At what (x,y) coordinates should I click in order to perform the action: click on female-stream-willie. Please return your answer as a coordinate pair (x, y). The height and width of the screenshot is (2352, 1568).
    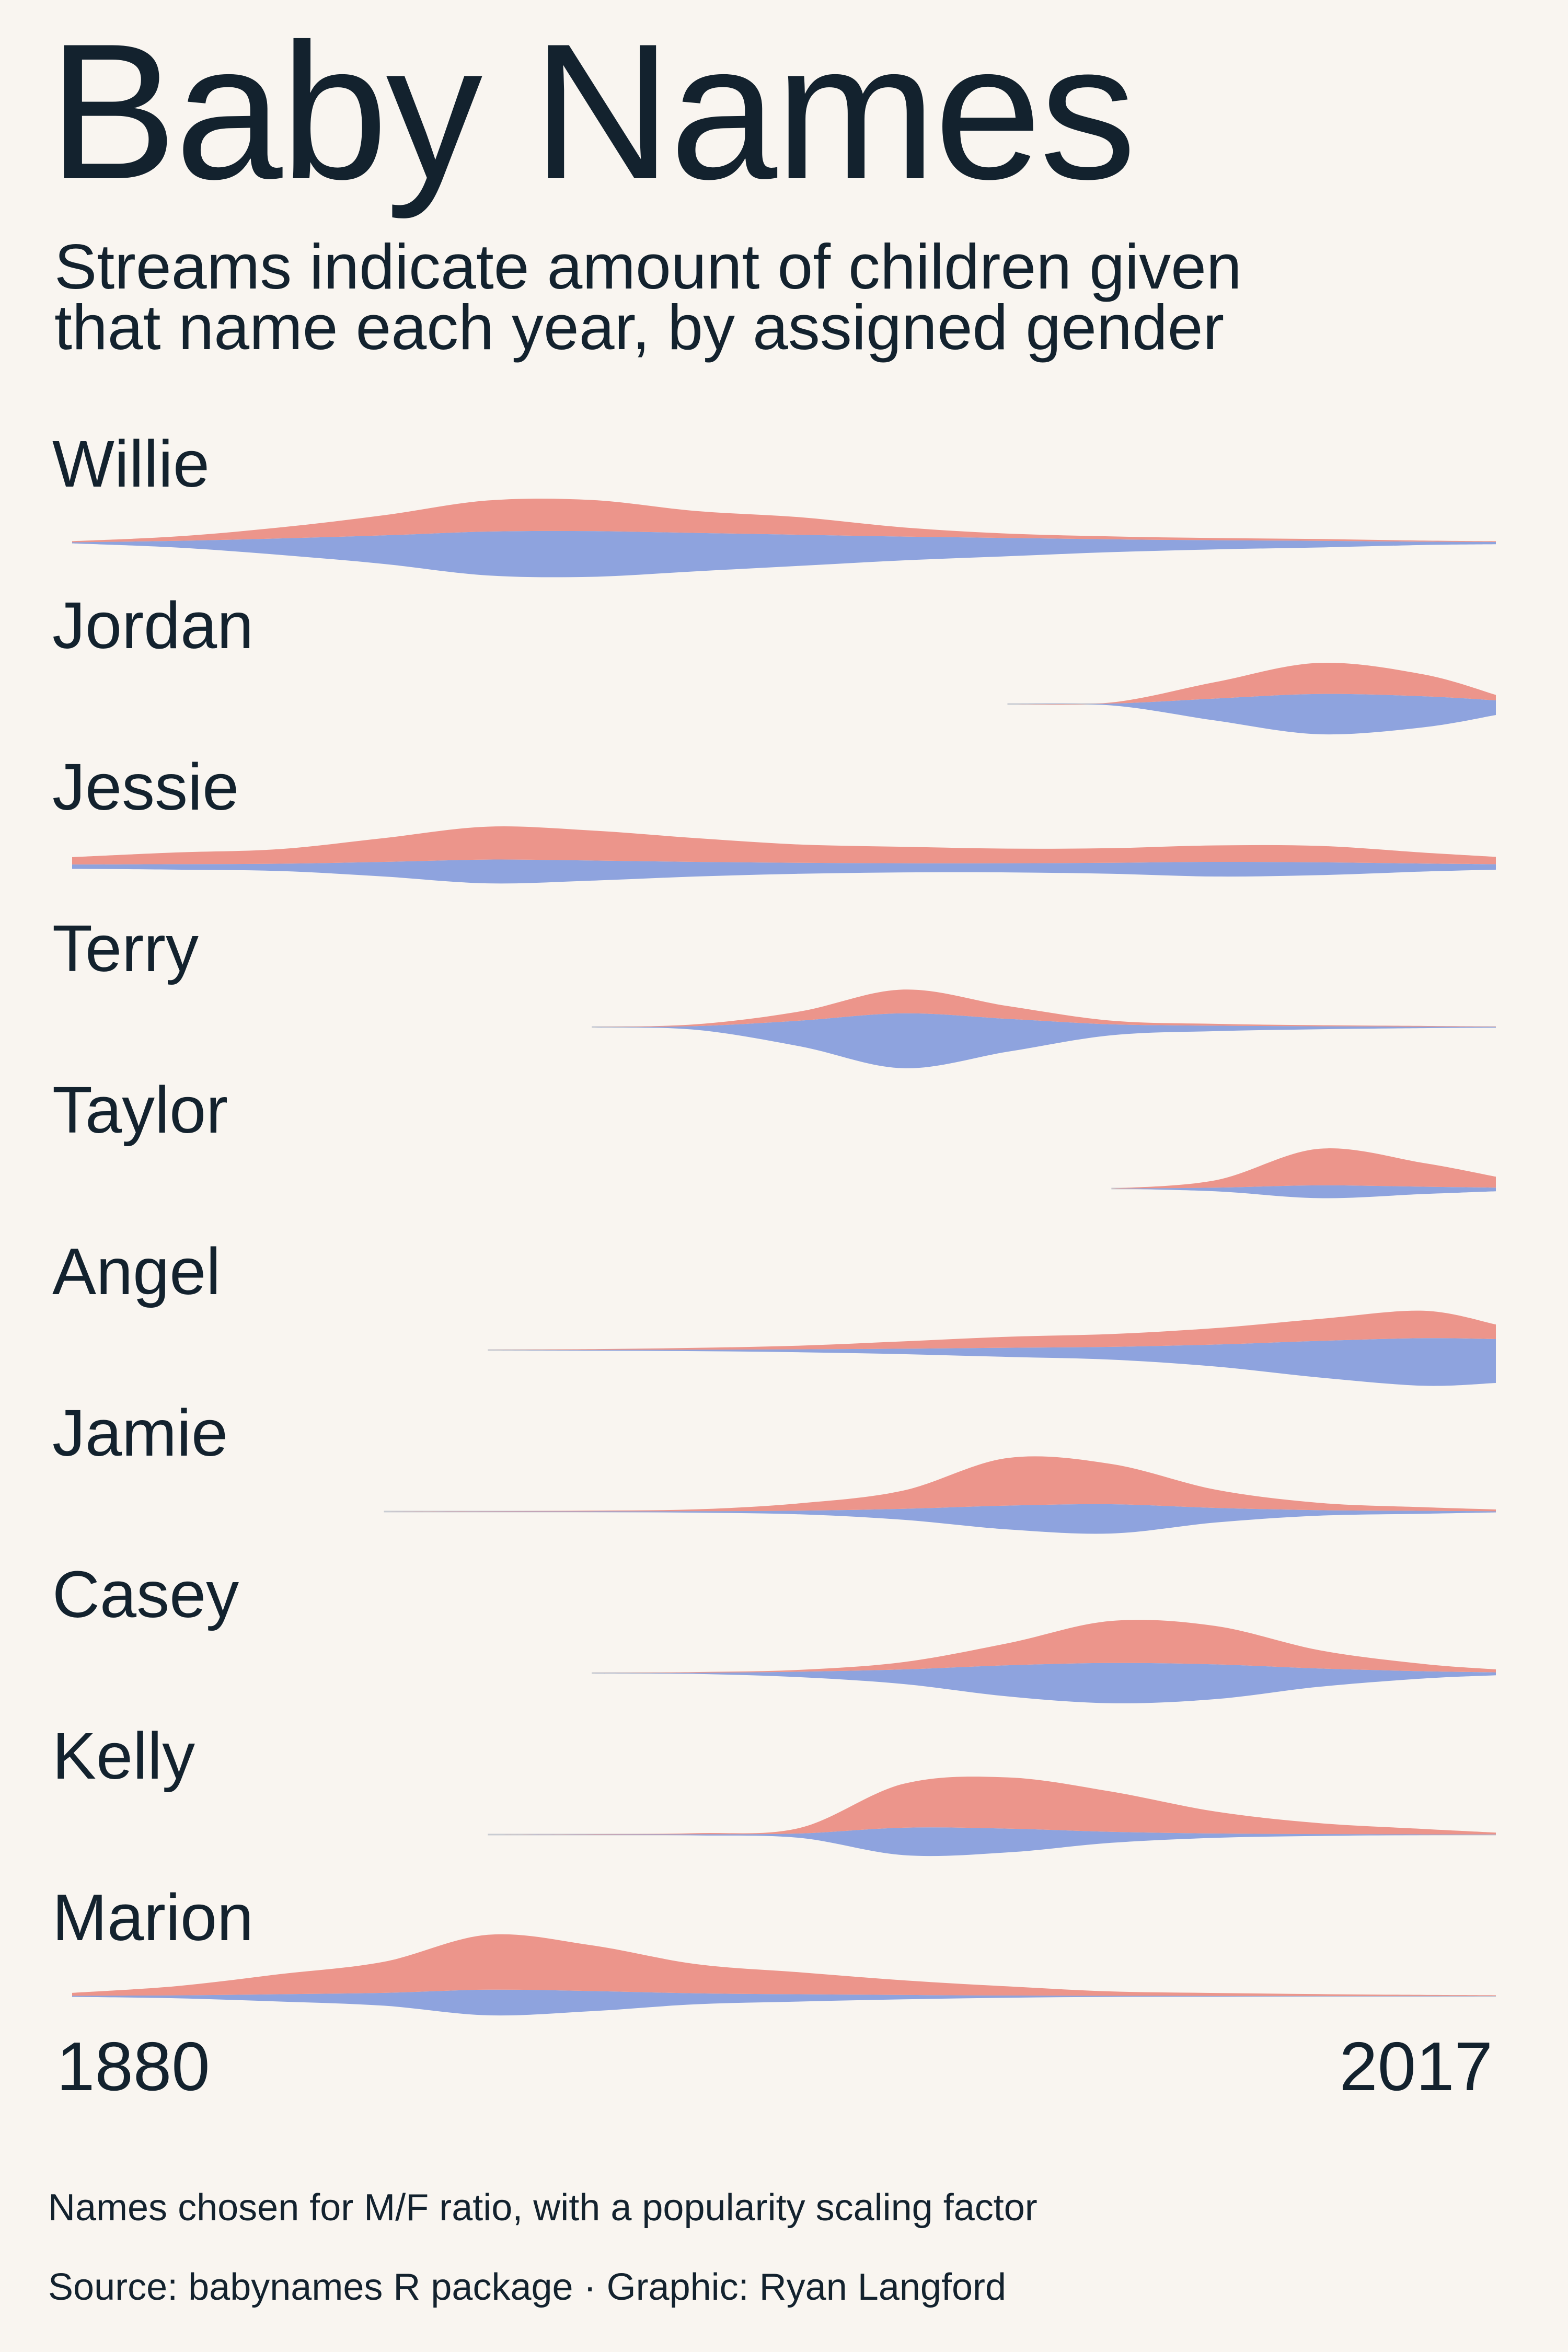
    Looking at the image, I should click on (784, 520).